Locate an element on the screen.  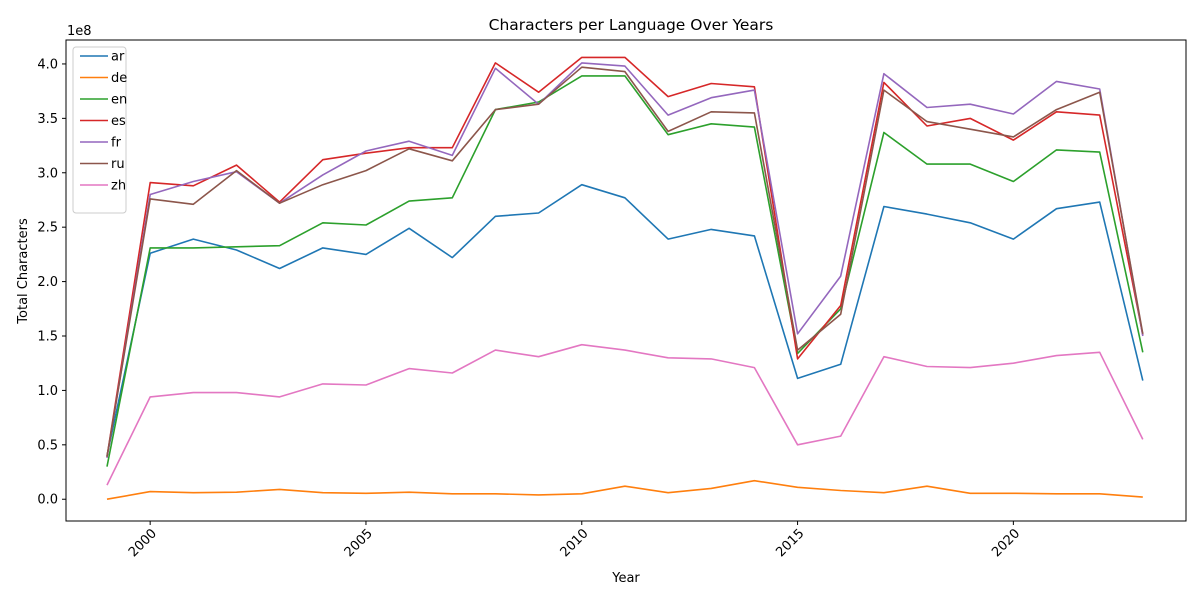
y-tick-label: 1.5 is located at coordinates (47, 337).